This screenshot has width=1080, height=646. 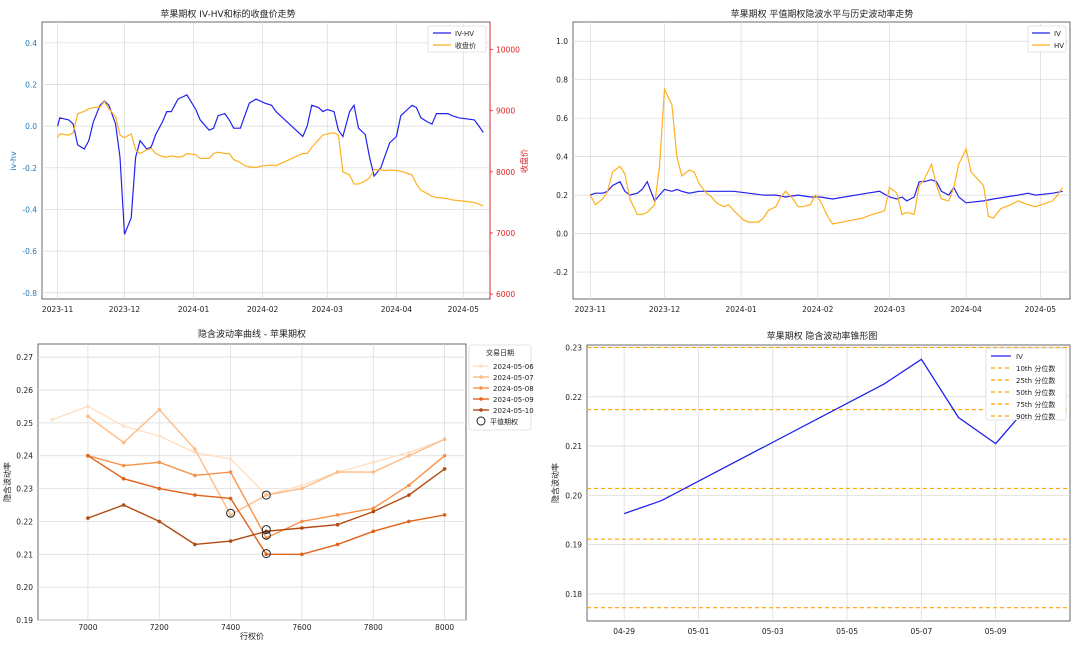 What do you see at coordinates (464, 309) in the screenshot?
I see `chart1-x-tick-label: 2024-05` at bounding box center [464, 309].